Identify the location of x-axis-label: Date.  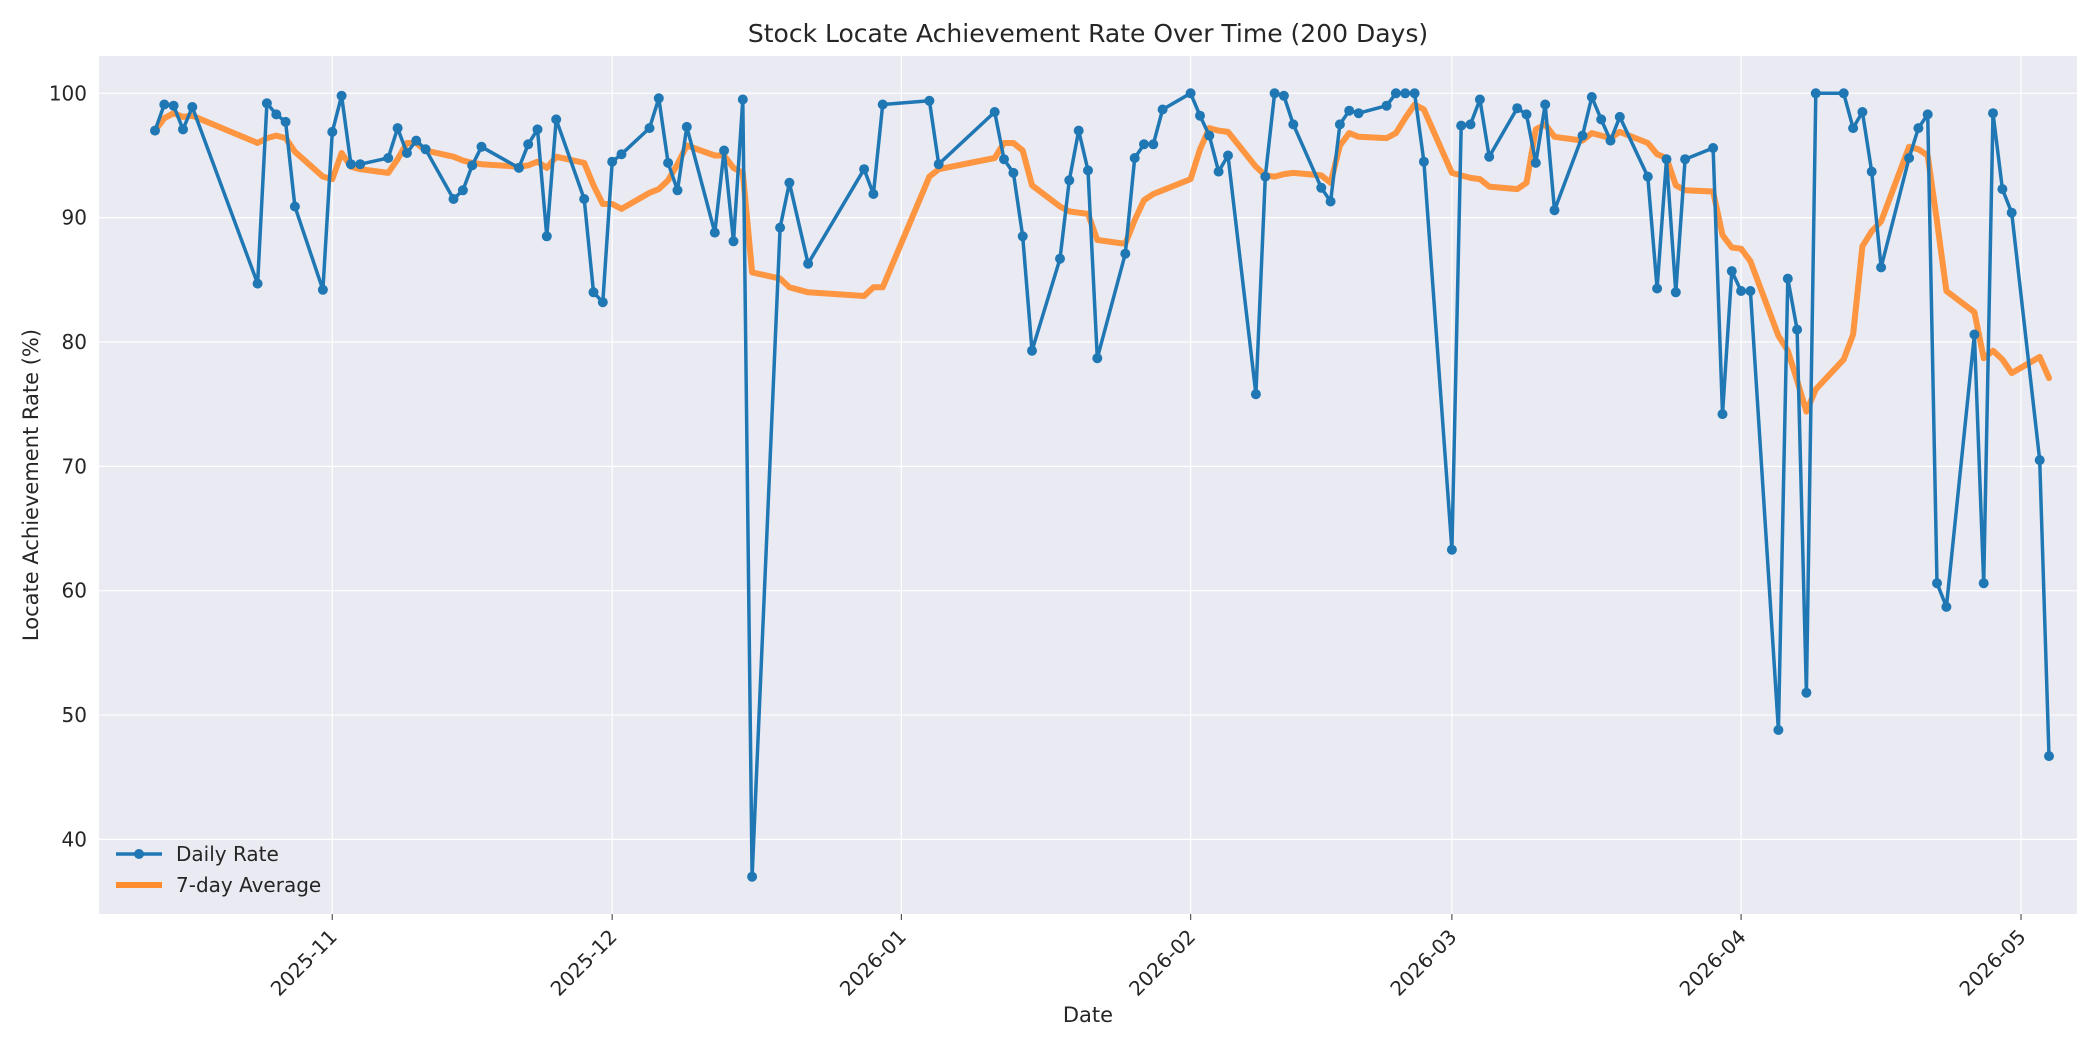
(1088, 1015).